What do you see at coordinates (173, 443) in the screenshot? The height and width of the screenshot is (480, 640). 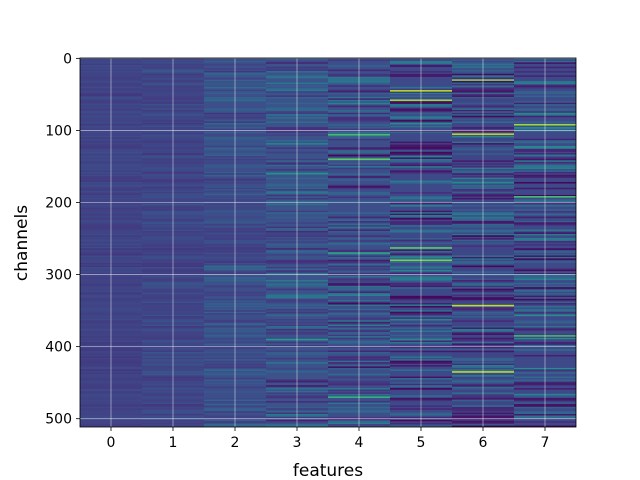 I see `x-tick-label: 1` at bounding box center [173, 443].